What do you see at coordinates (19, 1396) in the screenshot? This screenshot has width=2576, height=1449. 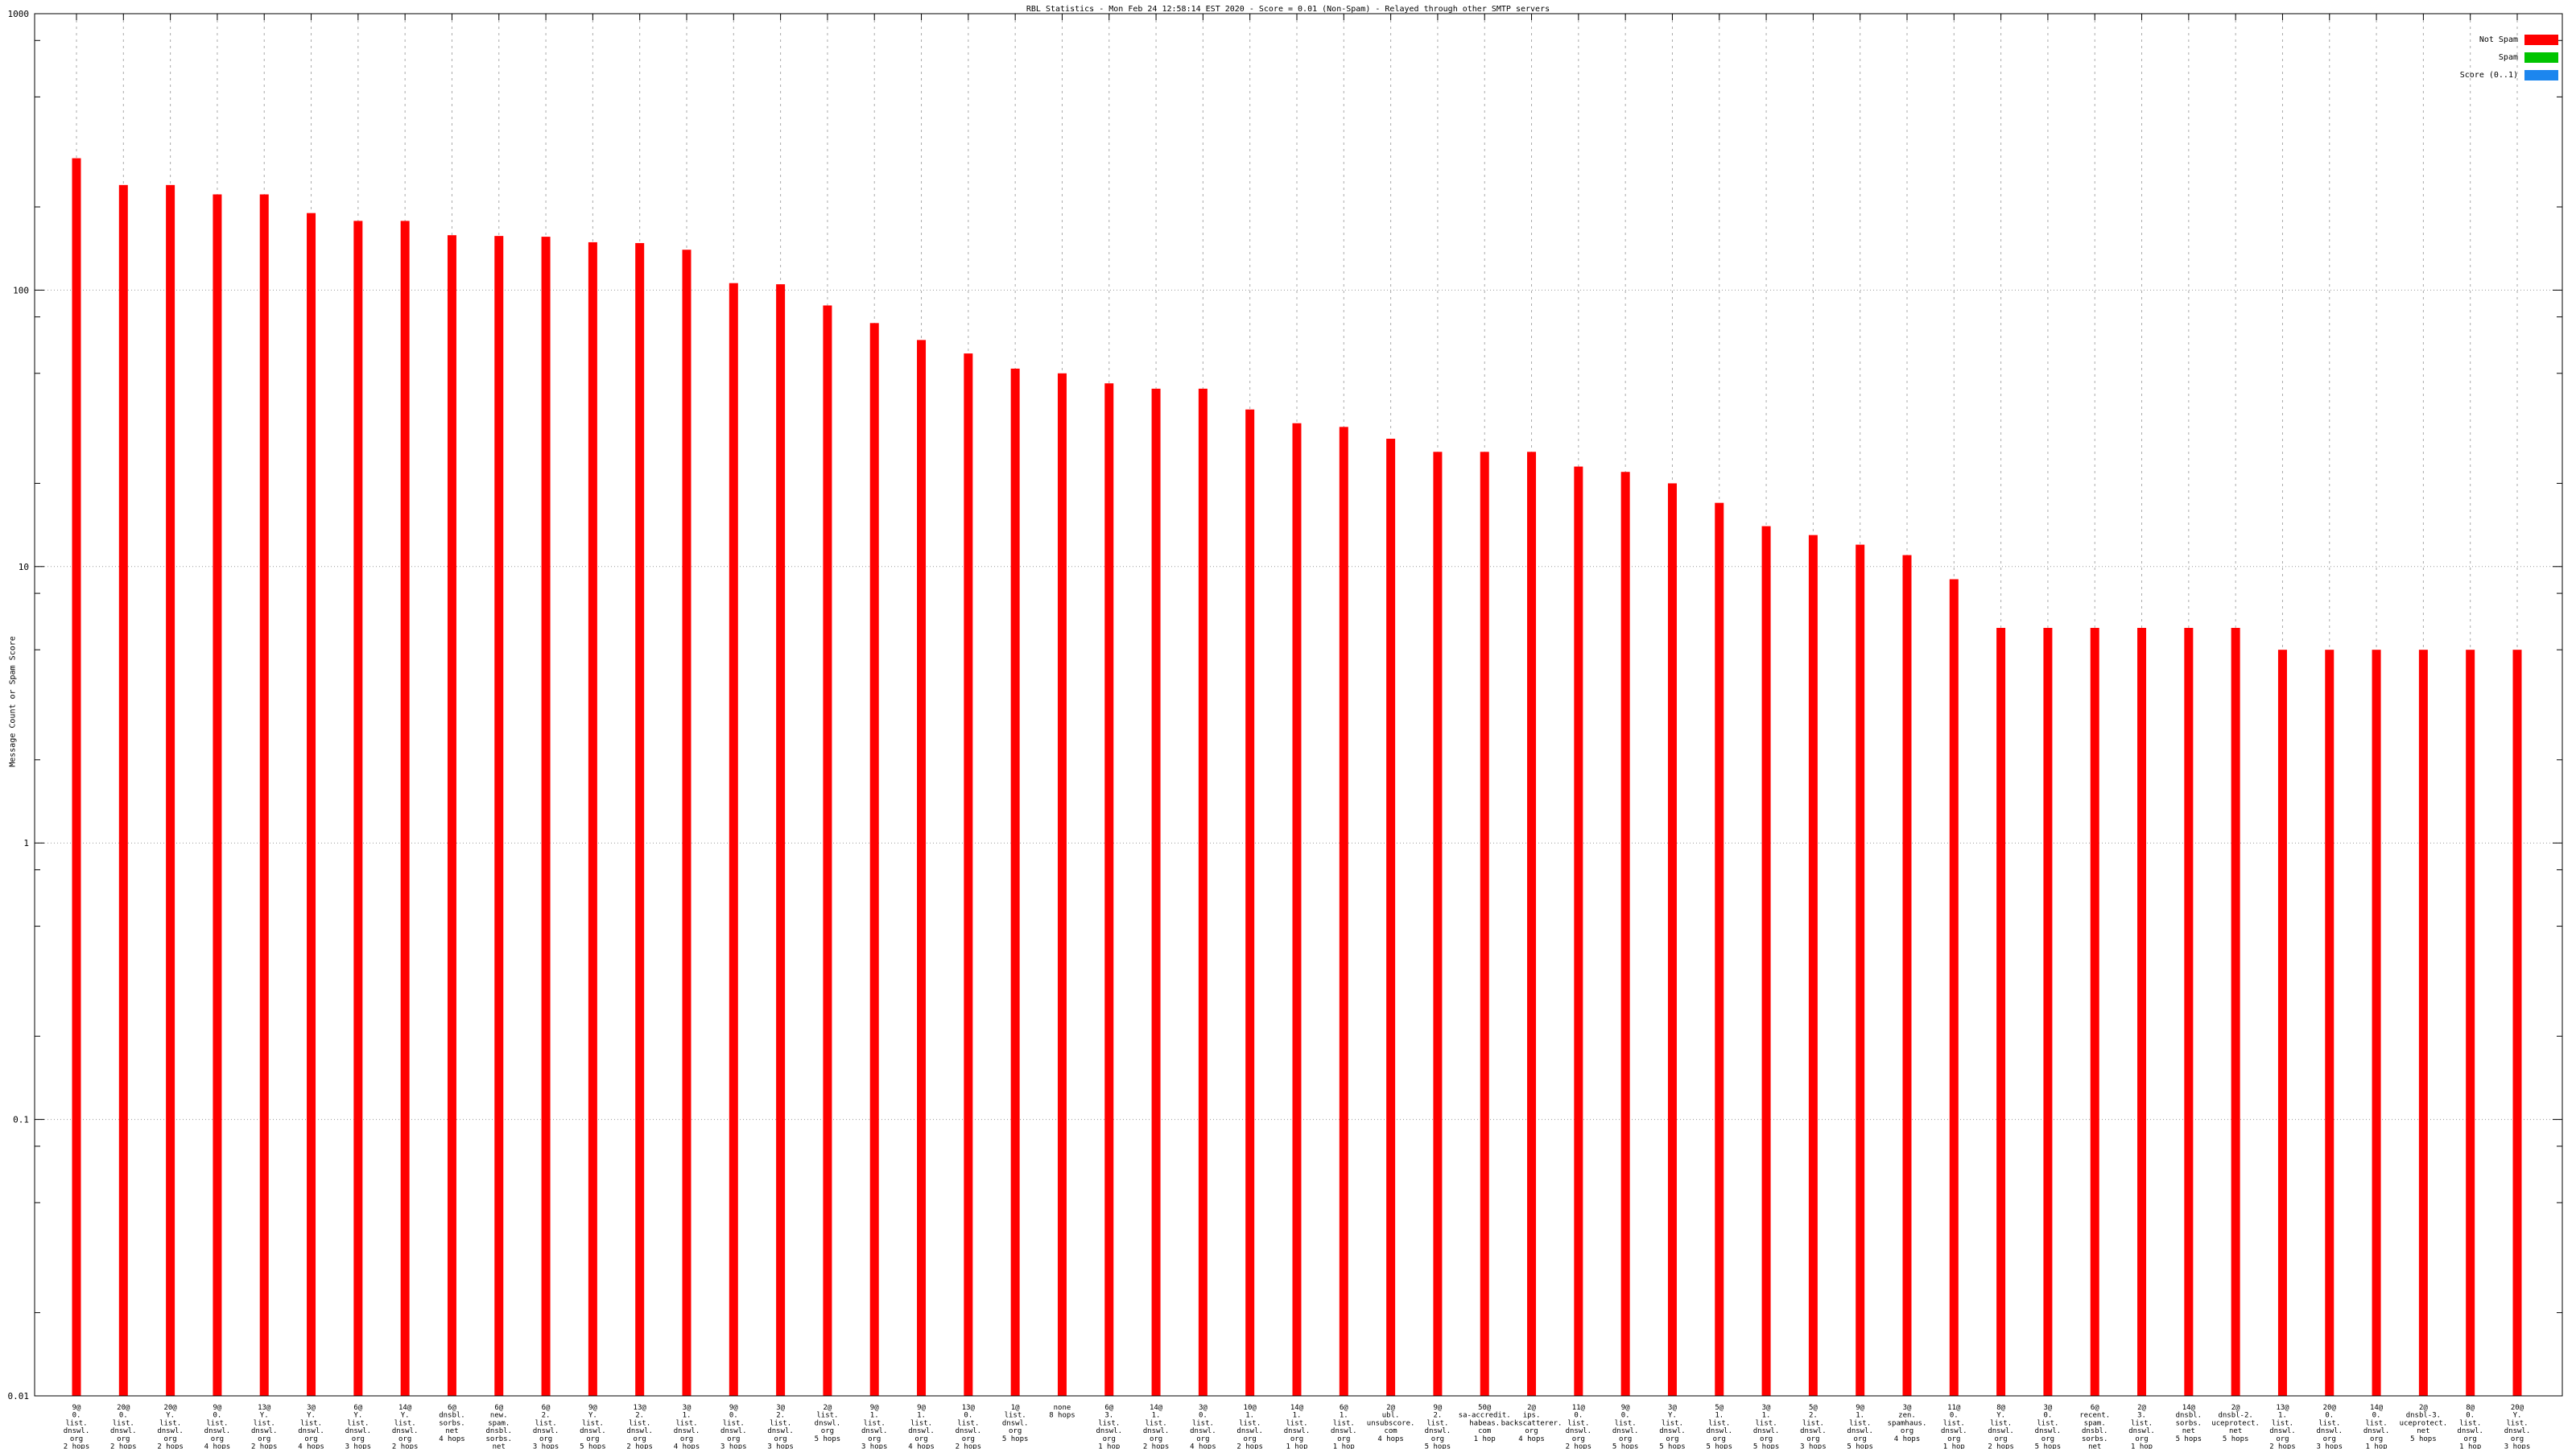 I see `y-tick-label: 0.01` at bounding box center [19, 1396].